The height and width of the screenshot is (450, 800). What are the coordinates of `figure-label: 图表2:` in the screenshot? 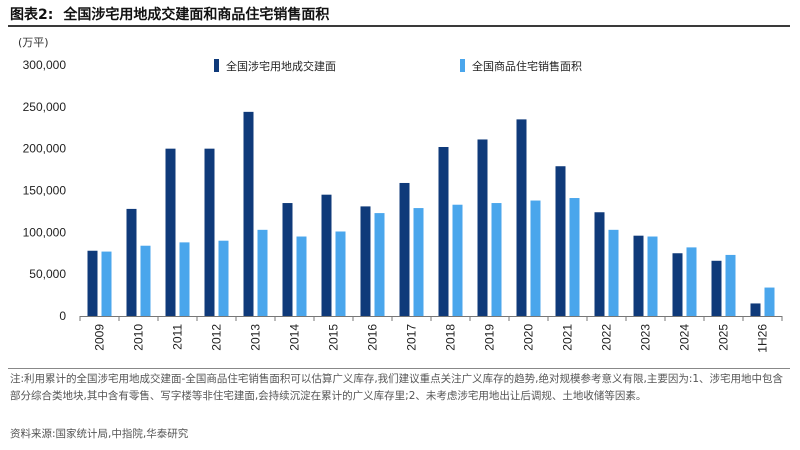 It's located at (32, 15).